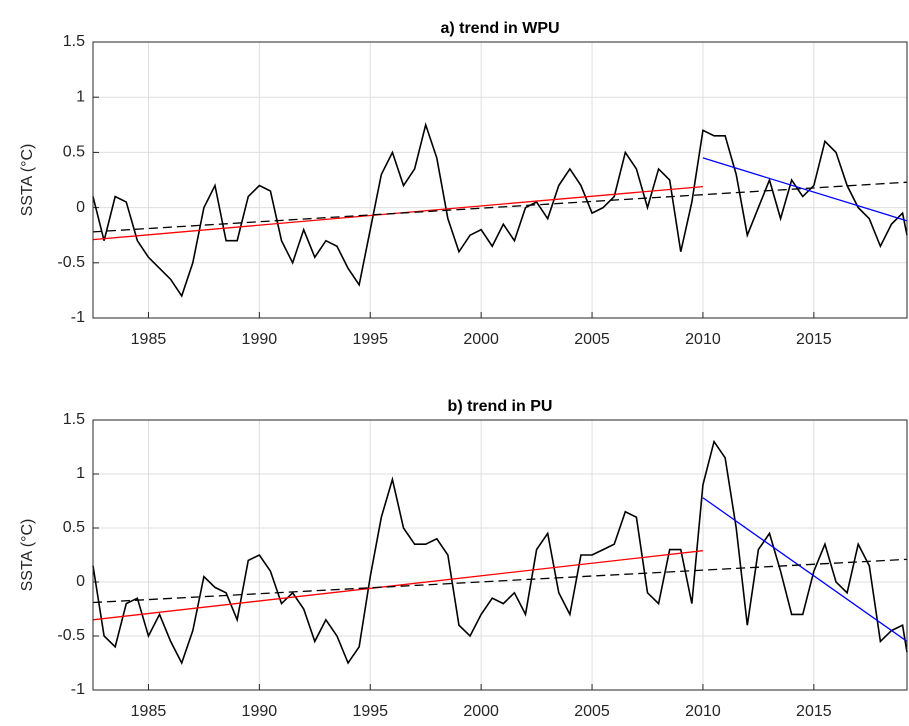 The height and width of the screenshot is (726, 909). I want to click on panel-title: a) trend in WPU, so click(499, 28).